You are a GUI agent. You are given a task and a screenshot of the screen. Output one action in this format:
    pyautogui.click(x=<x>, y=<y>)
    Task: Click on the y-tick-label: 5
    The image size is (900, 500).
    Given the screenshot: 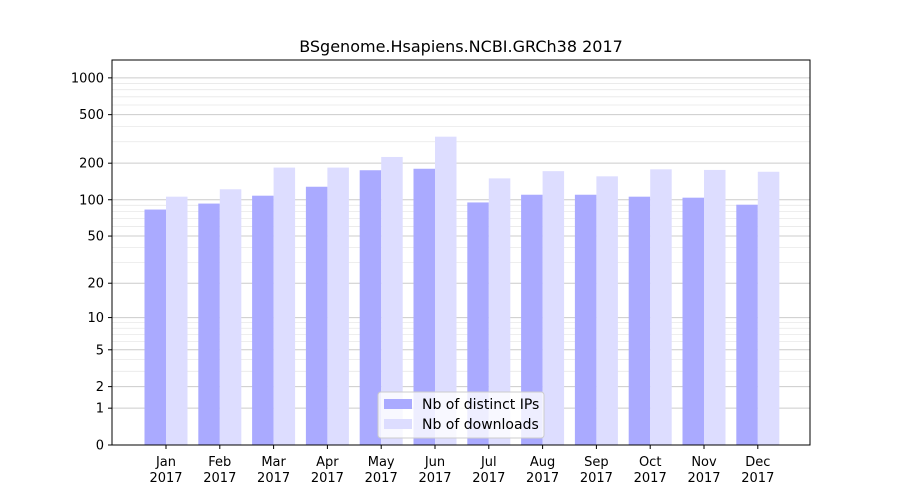 What is the action you would take?
    pyautogui.click(x=100, y=350)
    